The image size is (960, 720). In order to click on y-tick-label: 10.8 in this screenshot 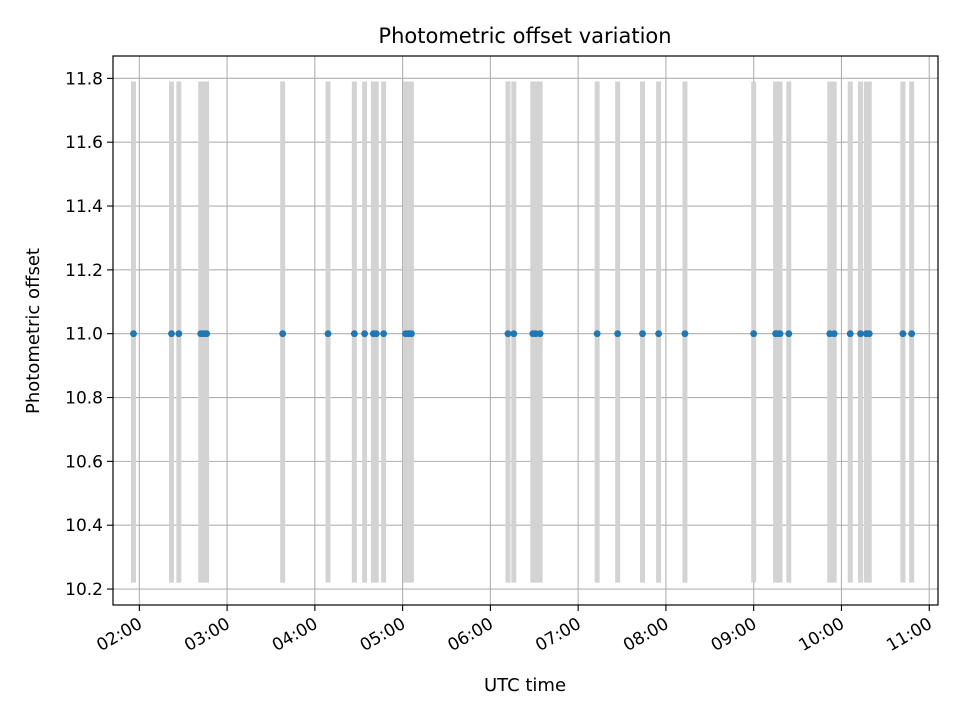, I will do `click(84, 399)`.